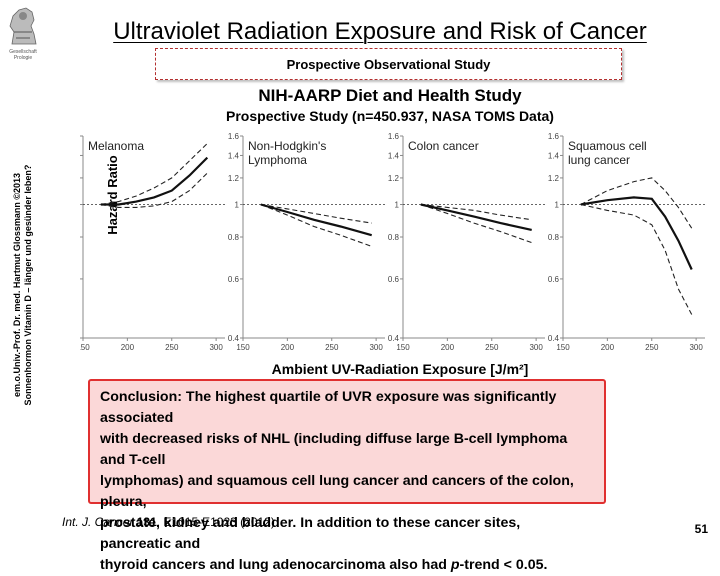 The width and height of the screenshot is (720, 576). I want to click on citation-journal: Int. J. Cancer, so click(98, 522).